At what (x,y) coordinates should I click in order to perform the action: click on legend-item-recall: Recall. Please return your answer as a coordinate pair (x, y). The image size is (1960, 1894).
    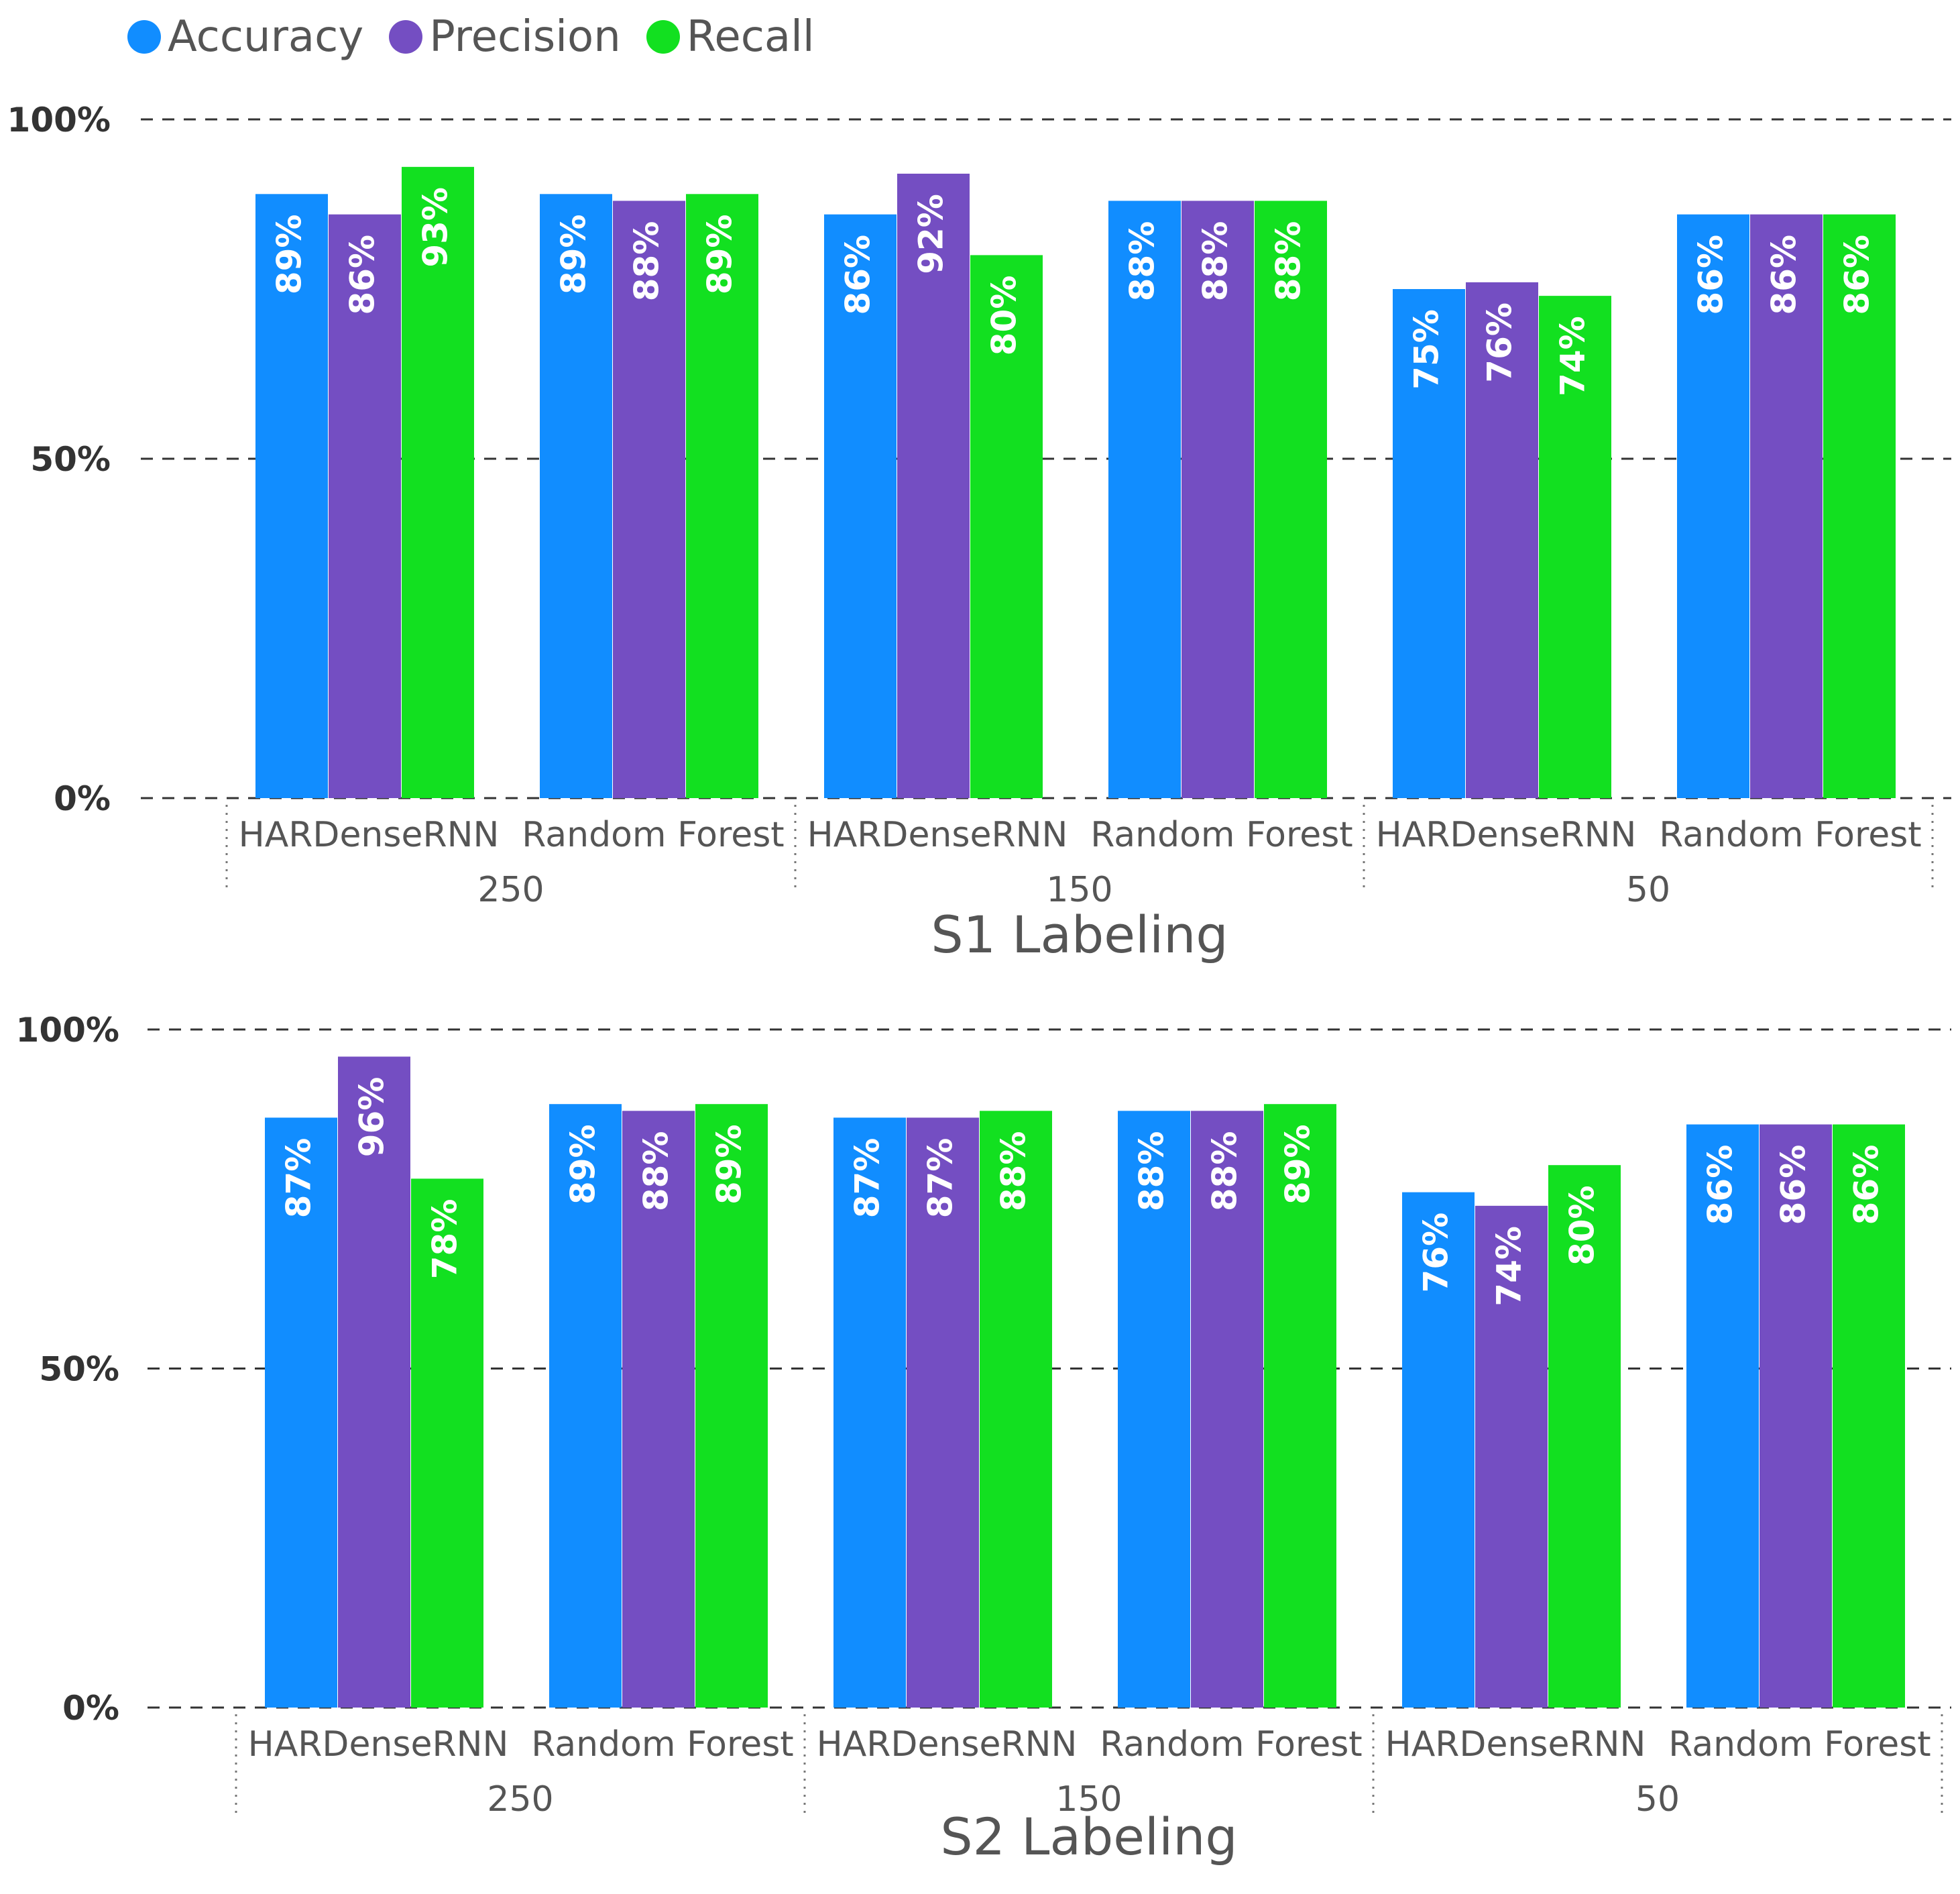
    Looking at the image, I should click on (730, 37).